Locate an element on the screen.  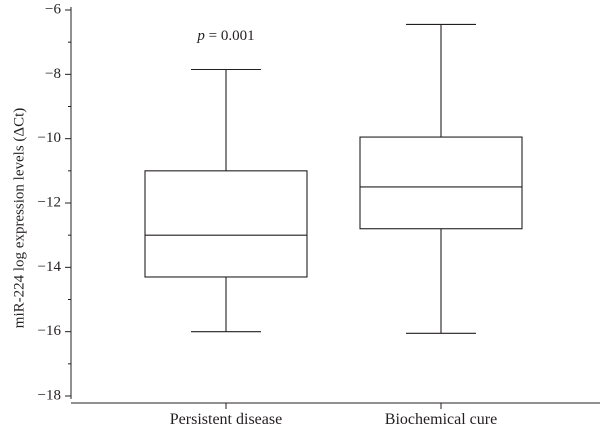
p-value-text: = 0.001 is located at coordinates (230, 36).